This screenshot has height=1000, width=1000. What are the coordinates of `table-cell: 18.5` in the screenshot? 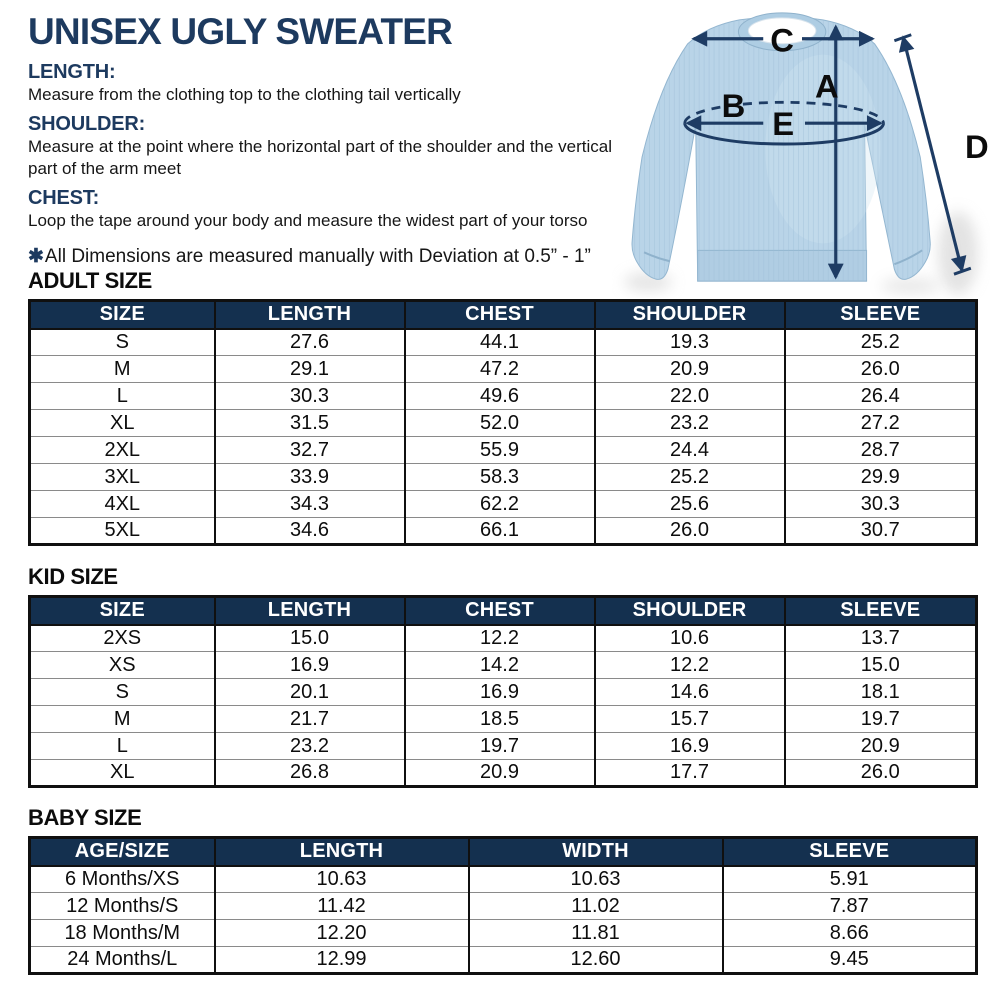 It's located at (499, 719).